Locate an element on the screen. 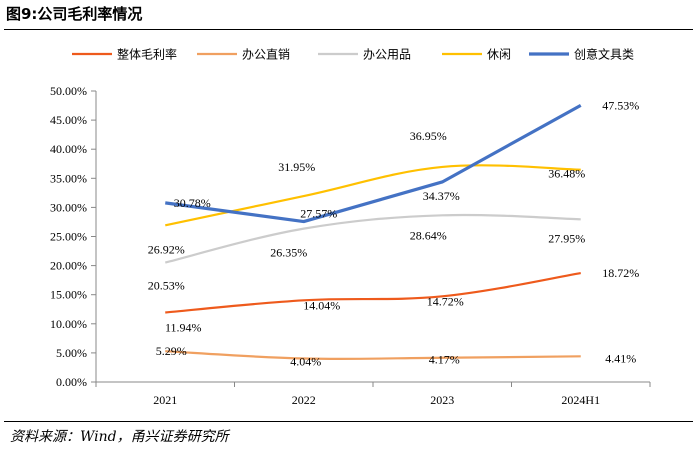  data-label: 28.64% is located at coordinates (428, 235).